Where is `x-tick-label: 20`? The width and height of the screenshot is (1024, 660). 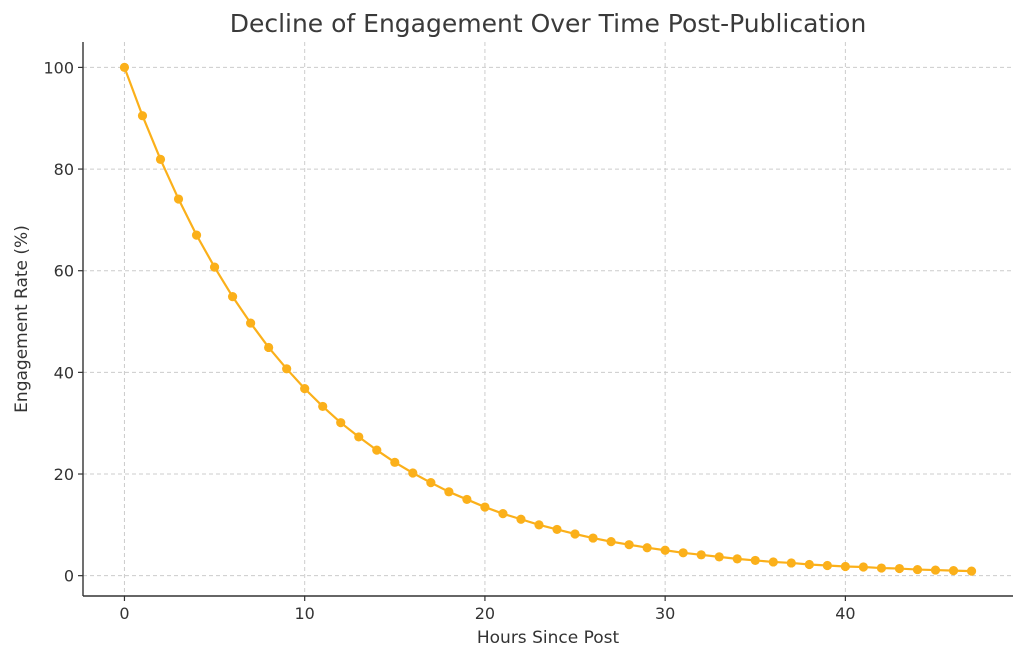 x-tick-label: 20 is located at coordinates (485, 613).